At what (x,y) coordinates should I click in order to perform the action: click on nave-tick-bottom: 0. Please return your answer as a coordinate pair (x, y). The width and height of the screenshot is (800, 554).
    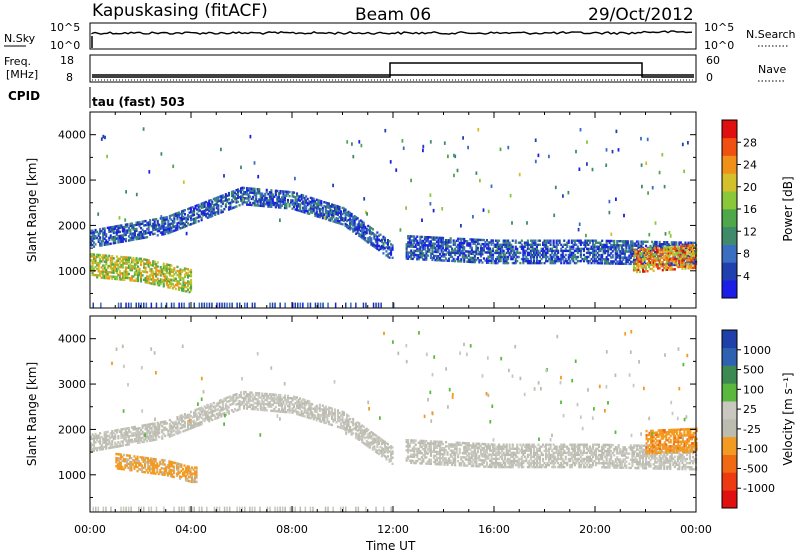
    Looking at the image, I should click on (709, 77).